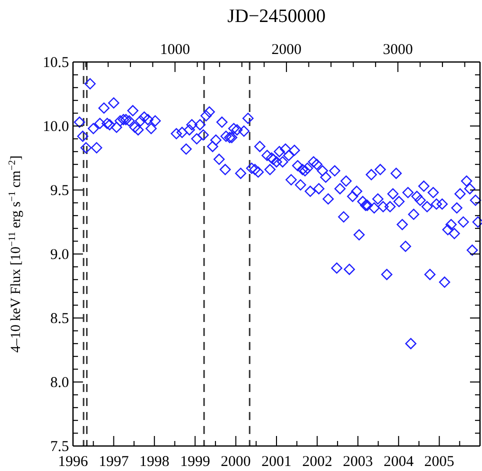  I want to click on y-tick-label: 8.5, so click(59, 319).